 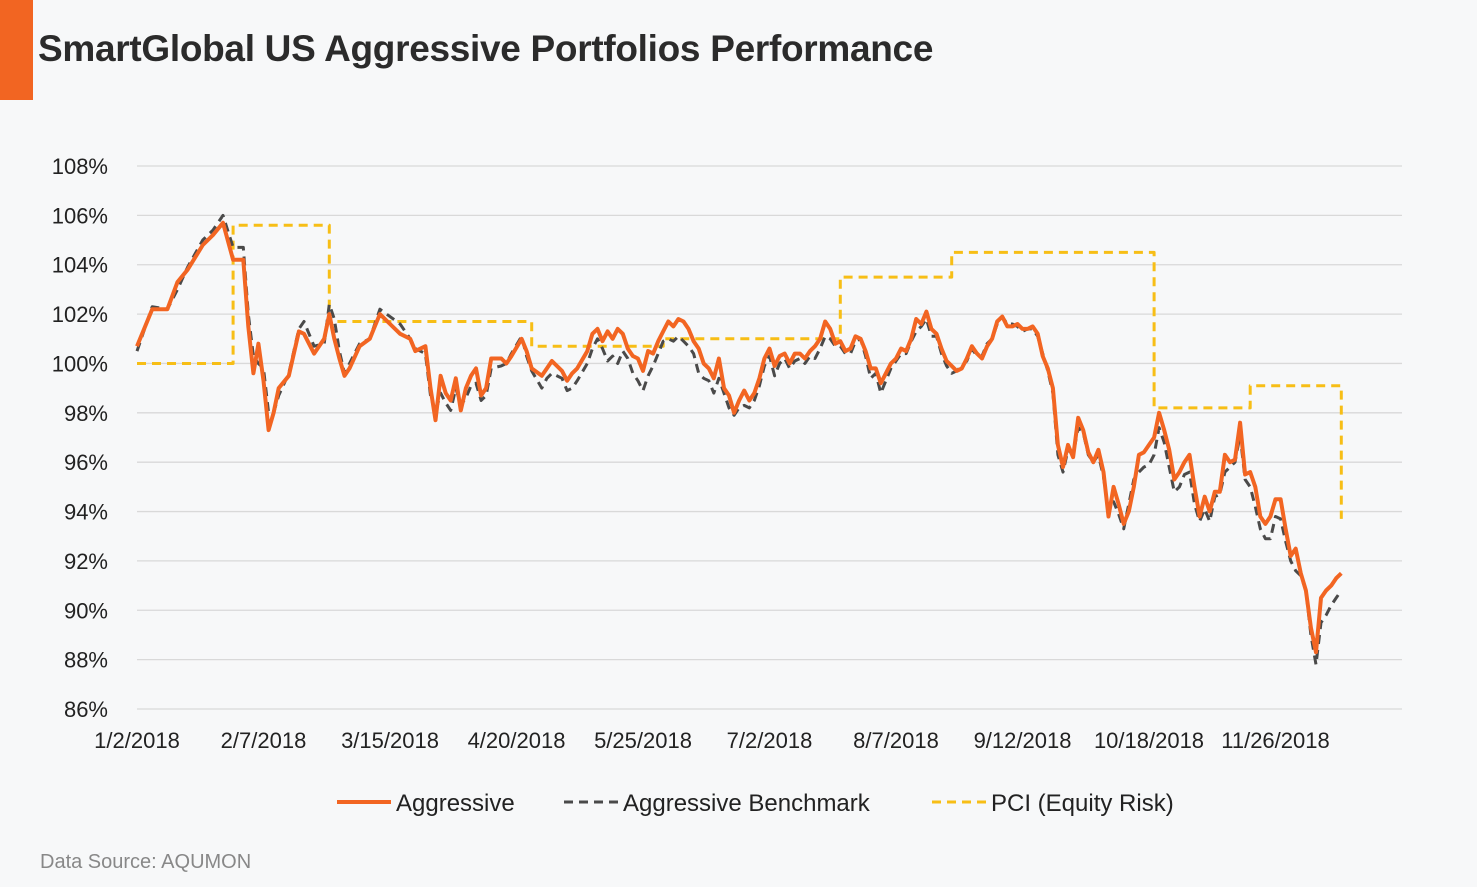 I want to click on y-tick-label: 108%, so click(x=80, y=166).